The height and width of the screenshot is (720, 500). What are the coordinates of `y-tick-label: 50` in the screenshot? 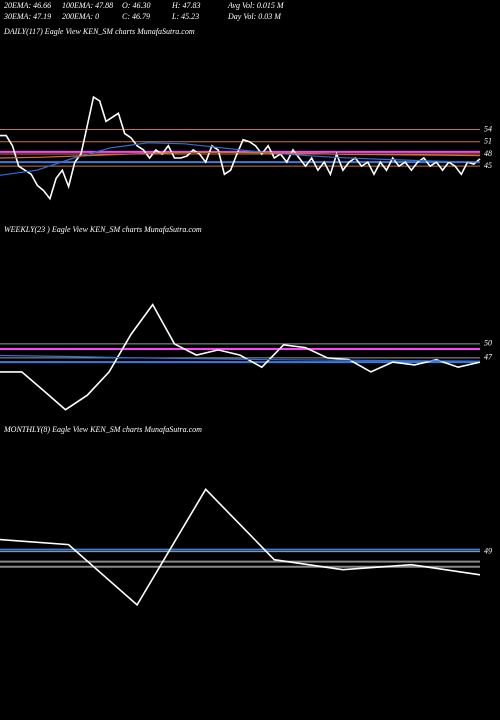 It's located at (488, 343).